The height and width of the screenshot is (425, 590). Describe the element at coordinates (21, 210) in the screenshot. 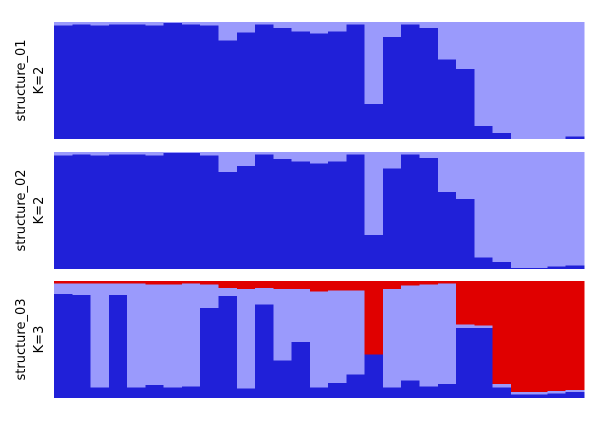

I see `panel-name-label: structure_02` at that location.